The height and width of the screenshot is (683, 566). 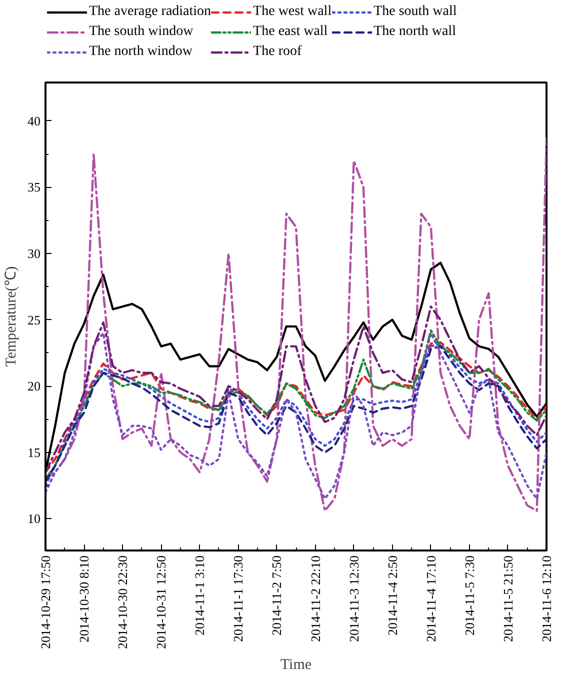 I want to click on y-tick-label: 10, so click(x=34, y=518).